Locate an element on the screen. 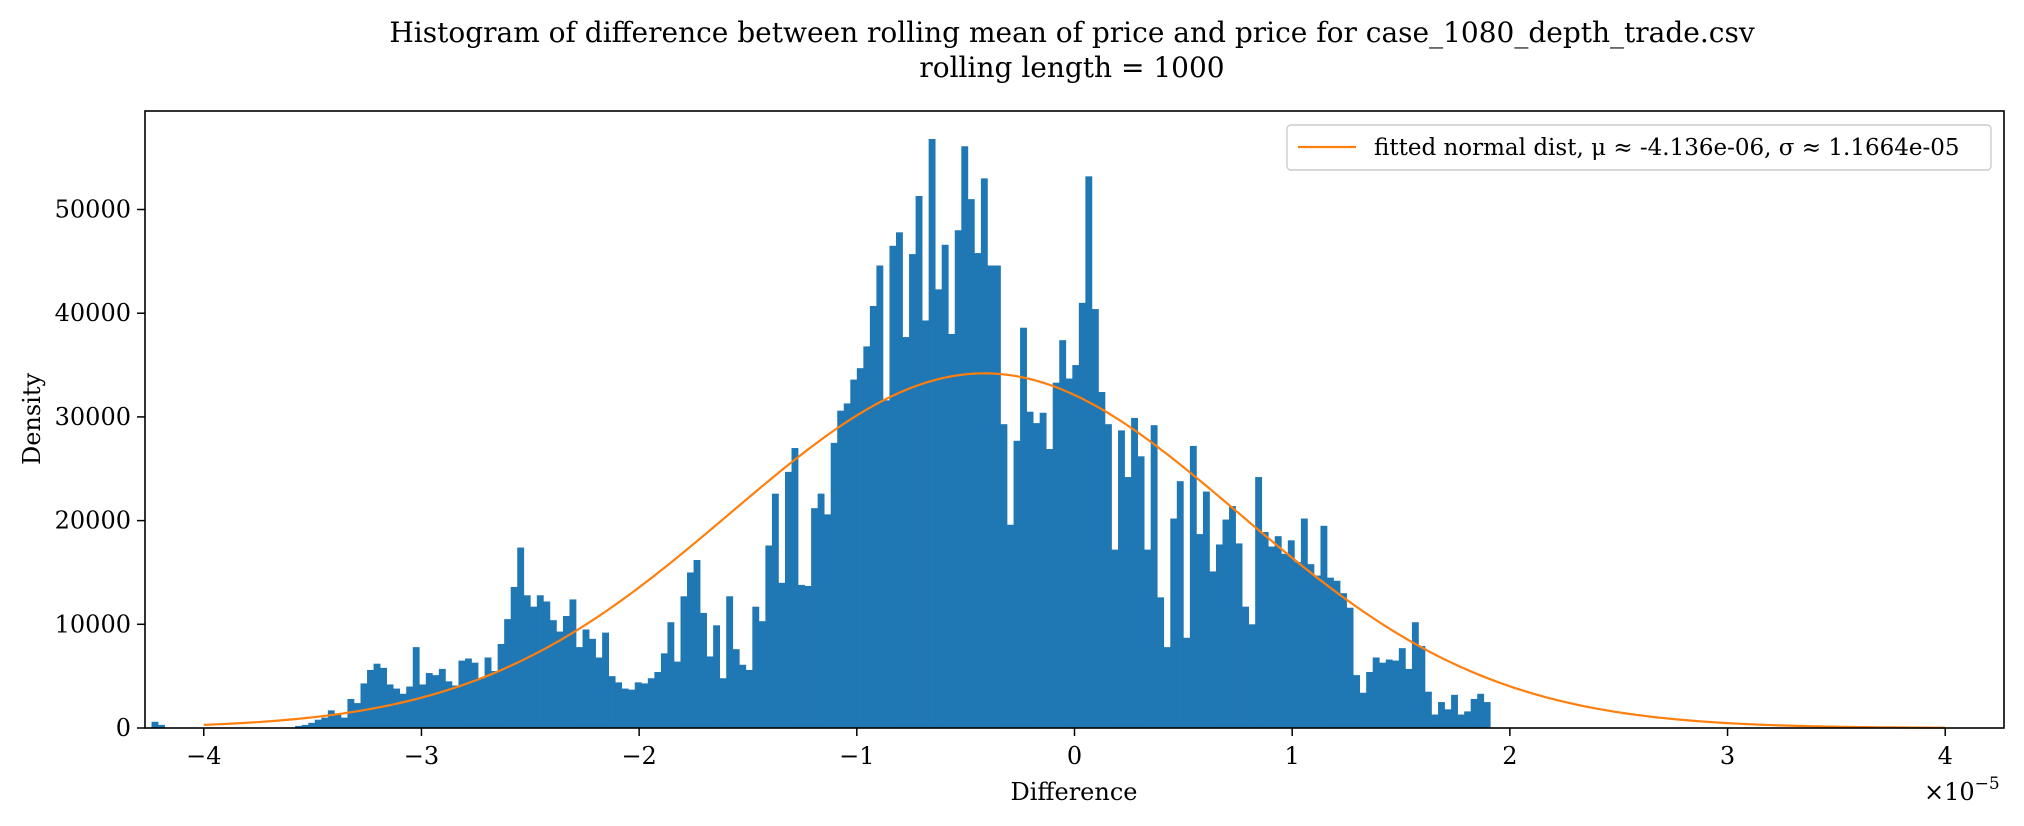  y-tick-label: 10000 is located at coordinates (93, 624).